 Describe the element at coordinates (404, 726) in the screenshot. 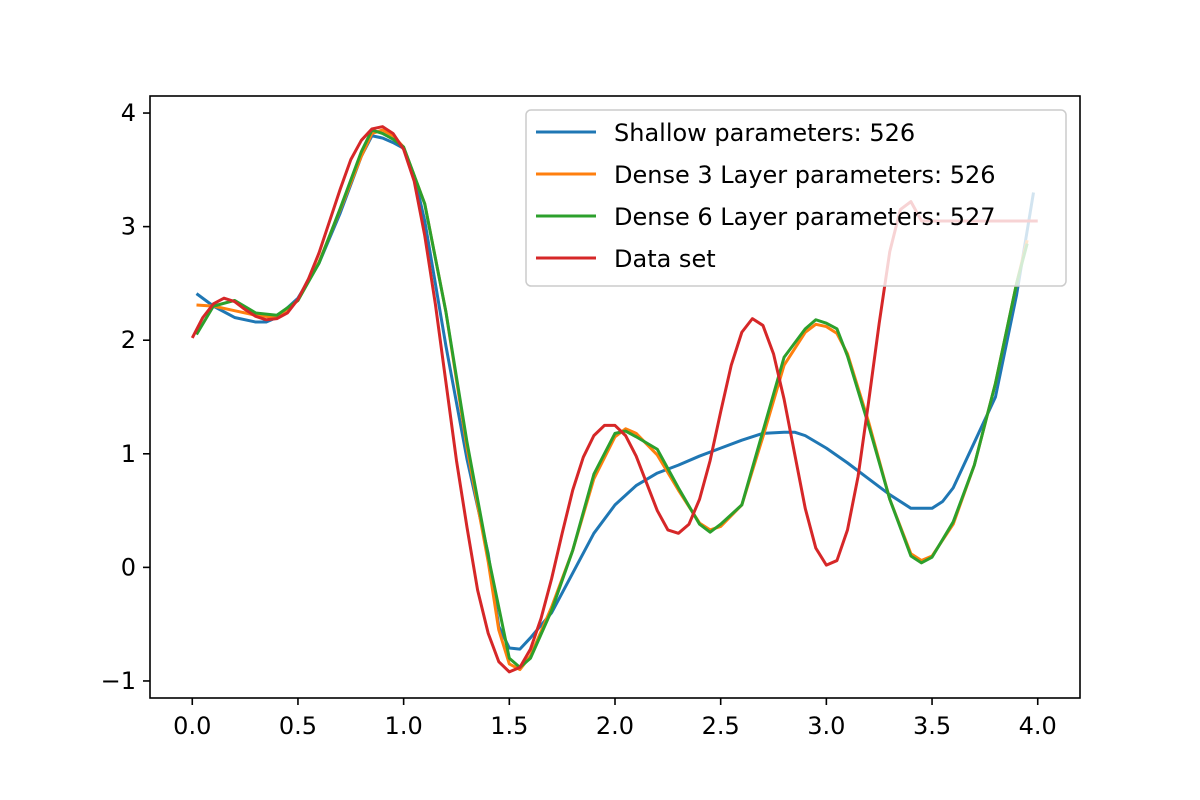

I see `x-tick-label: 1.0` at that location.